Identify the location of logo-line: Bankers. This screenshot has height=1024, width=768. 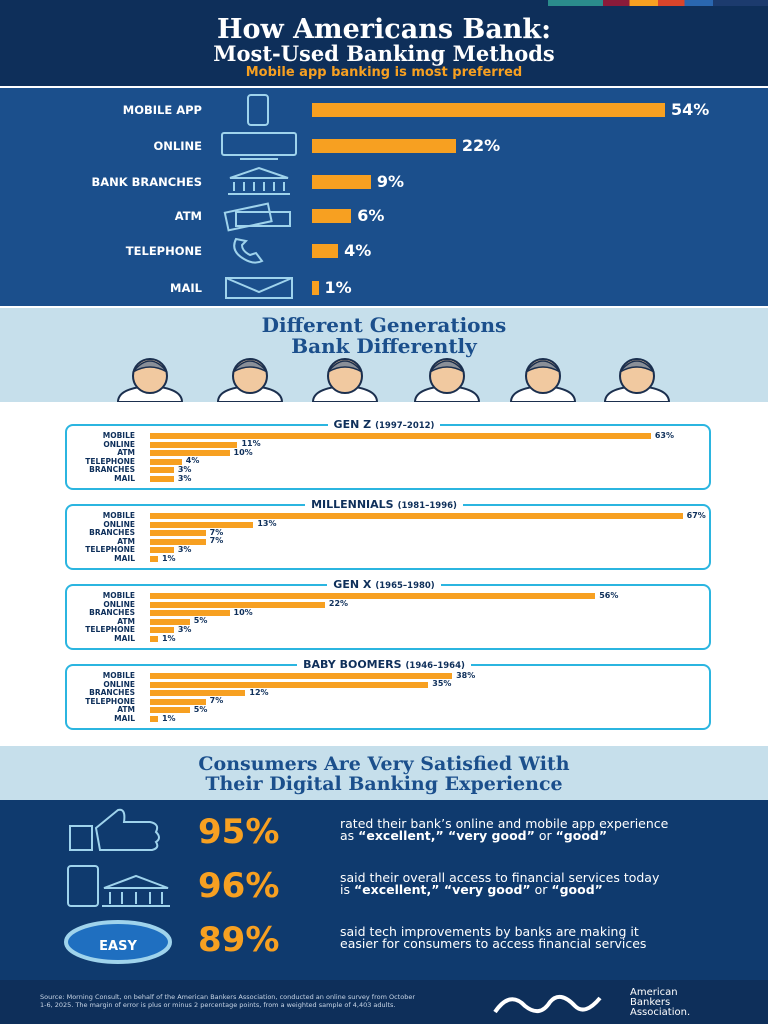
(650, 1002).